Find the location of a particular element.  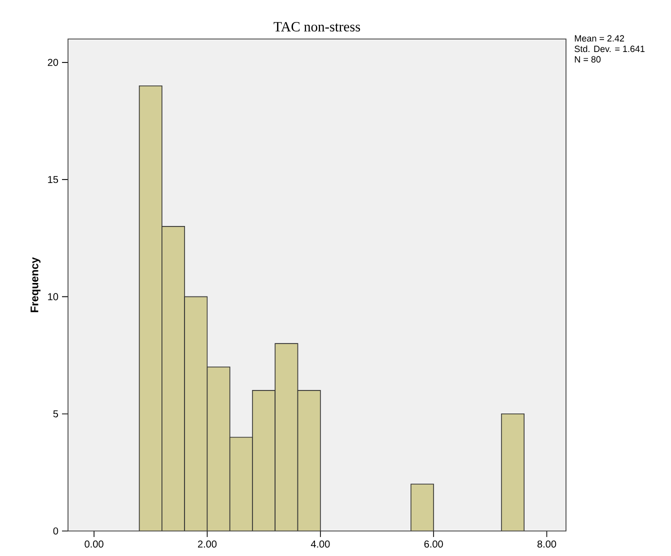

text: Mean = 2.42 is located at coordinates (599, 38).